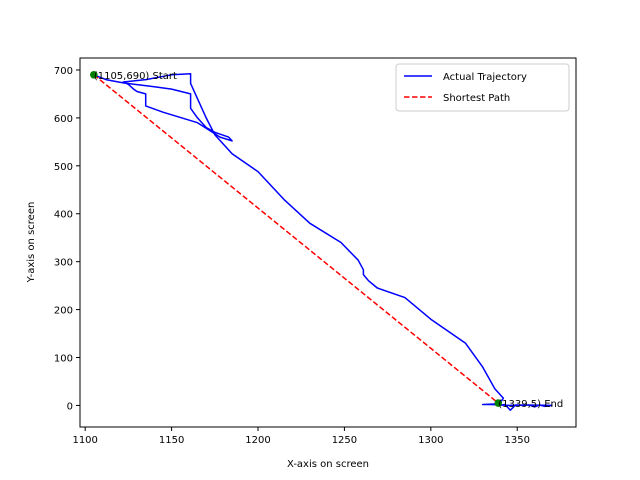 The image size is (640, 480). Describe the element at coordinates (517, 440) in the screenshot. I see `x-tick-label: 1350` at that location.